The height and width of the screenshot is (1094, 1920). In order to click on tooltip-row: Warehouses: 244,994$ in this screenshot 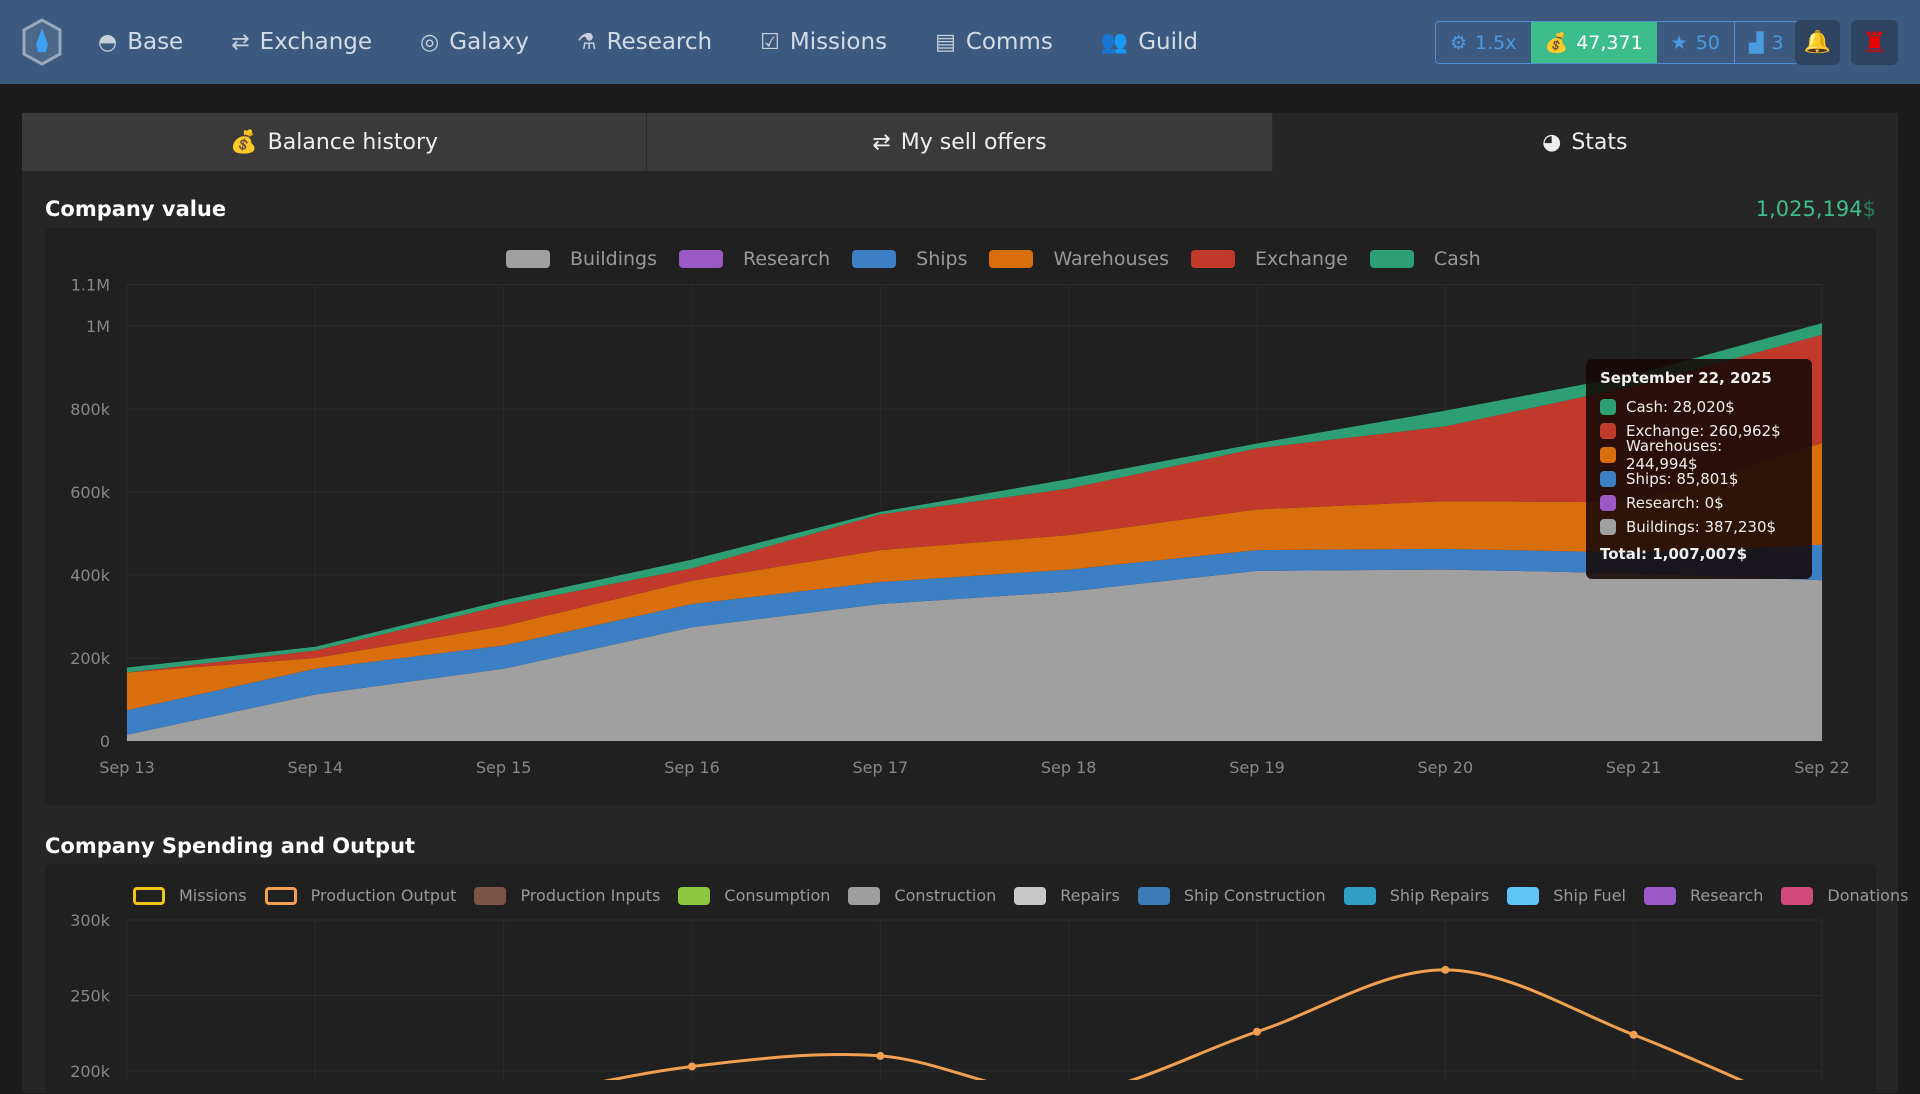, I will do `click(1699, 455)`.